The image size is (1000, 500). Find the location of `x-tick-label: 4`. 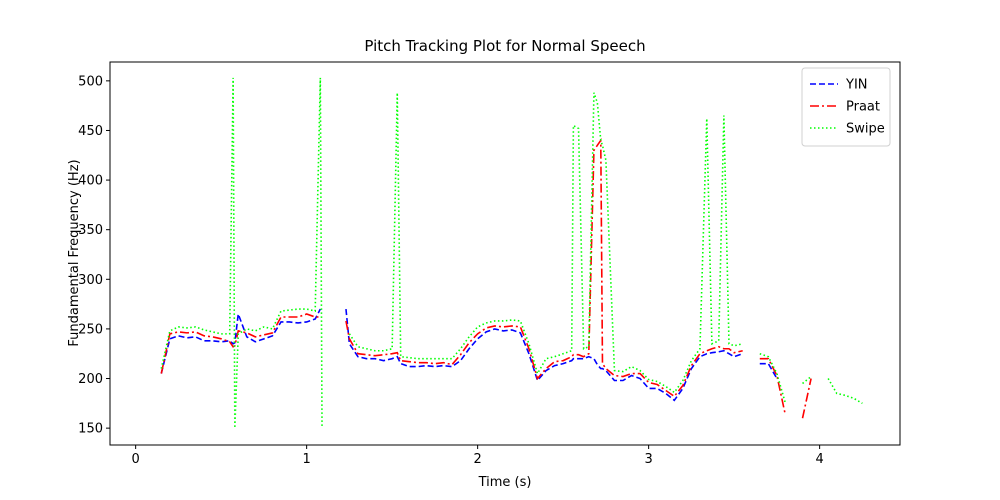

x-tick-label: 4 is located at coordinates (819, 459).